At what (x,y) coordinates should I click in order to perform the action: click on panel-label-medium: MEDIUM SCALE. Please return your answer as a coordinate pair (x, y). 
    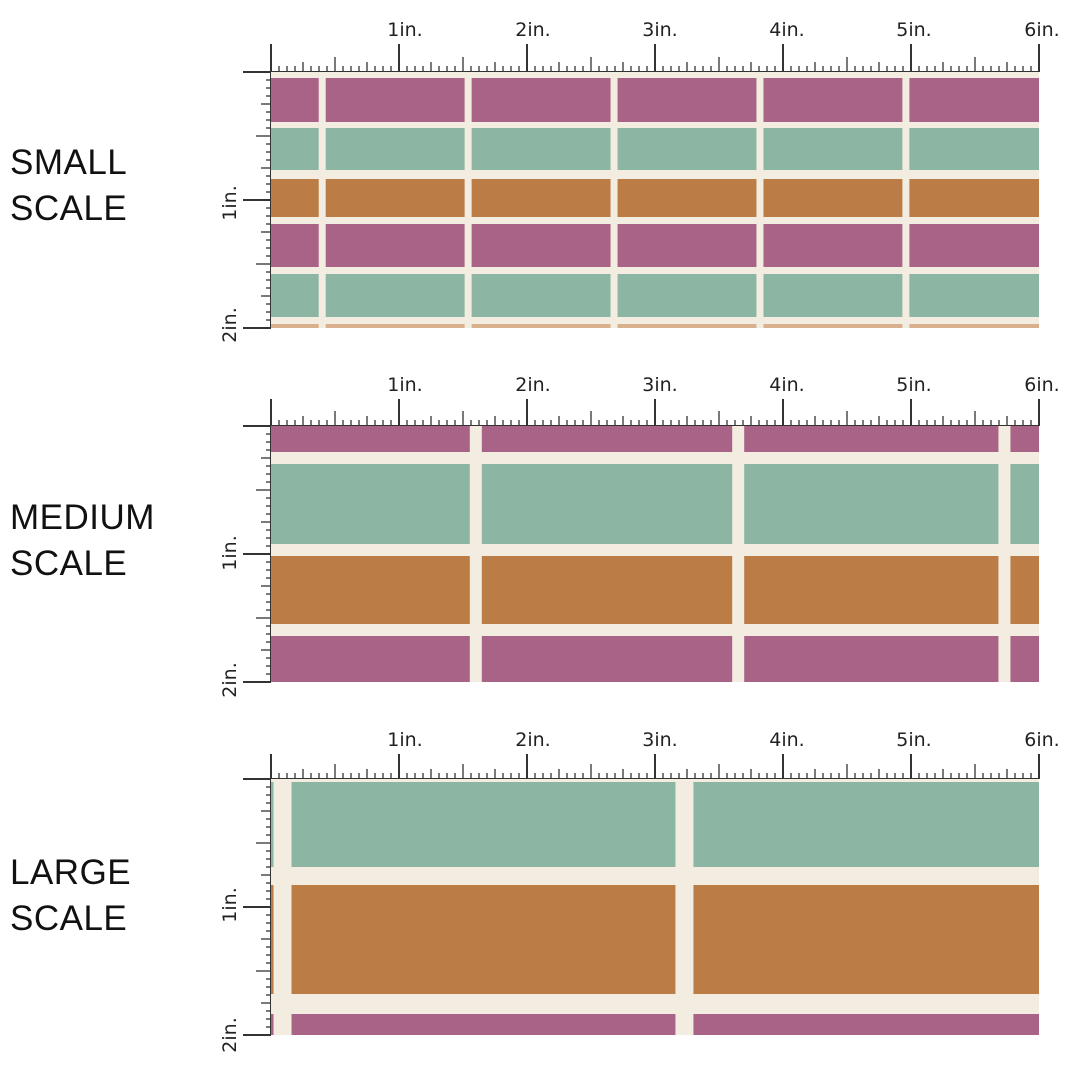
    Looking at the image, I should click on (82, 541).